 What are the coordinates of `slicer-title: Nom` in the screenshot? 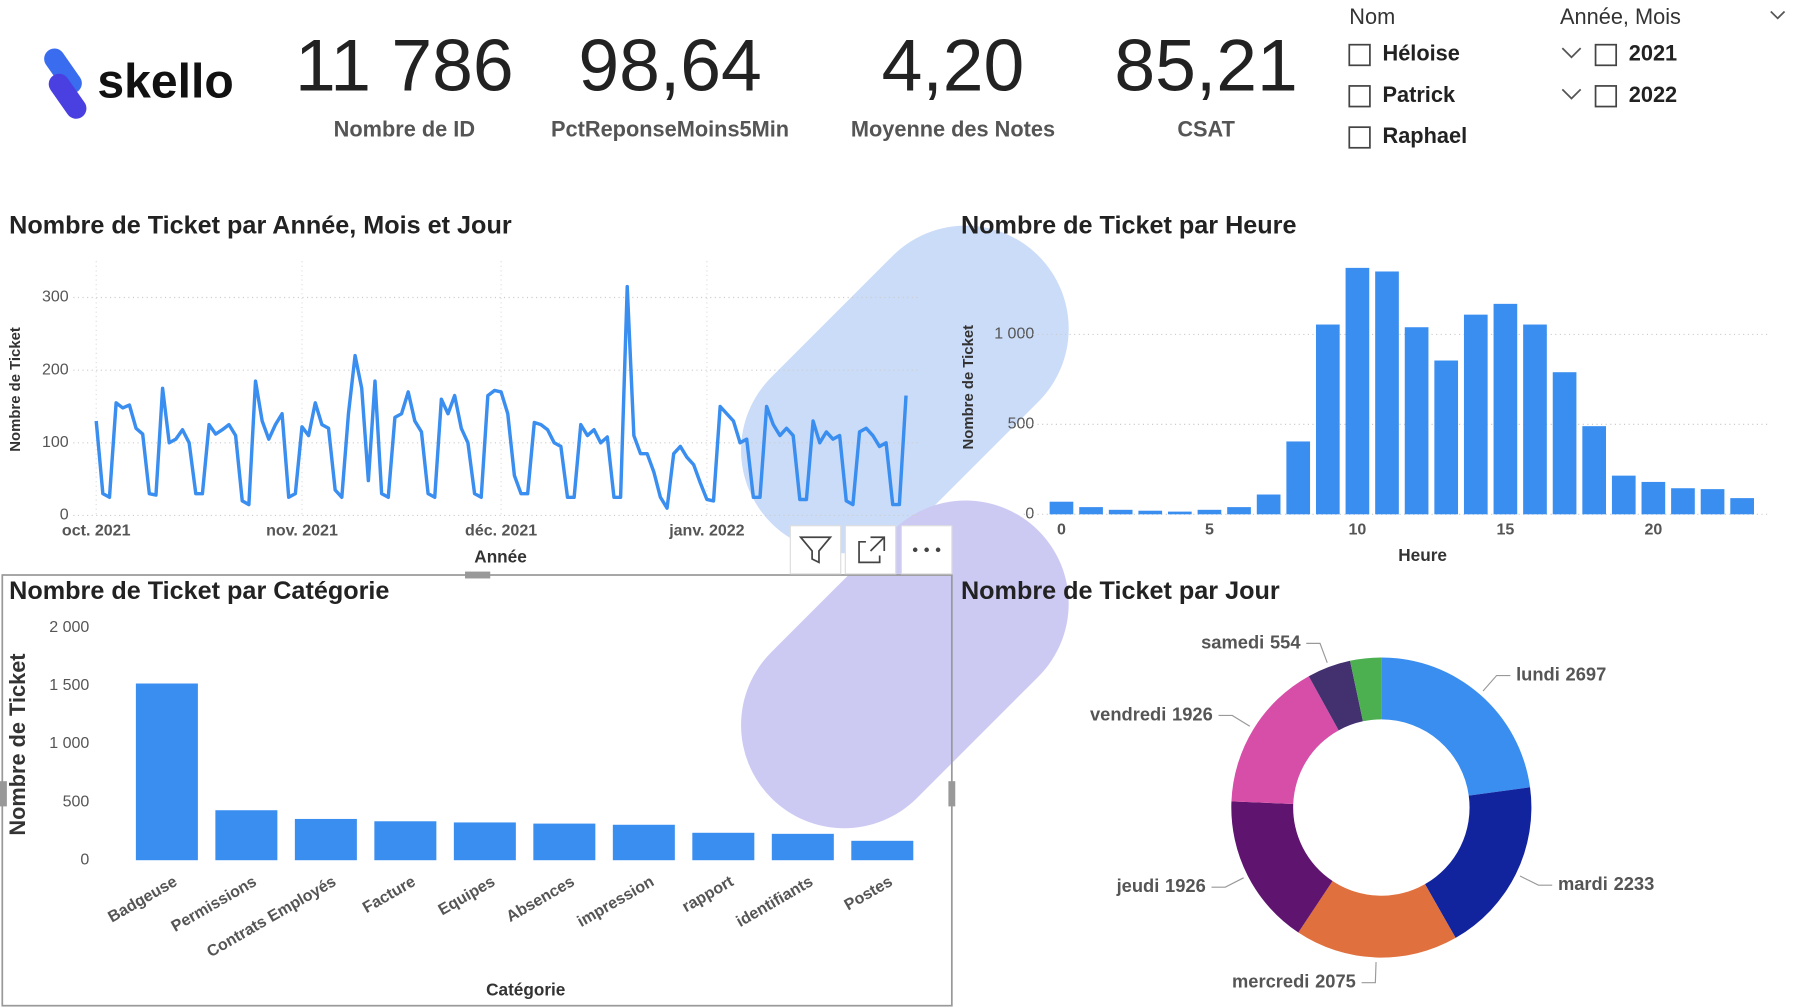 It's located at (1372, 16).